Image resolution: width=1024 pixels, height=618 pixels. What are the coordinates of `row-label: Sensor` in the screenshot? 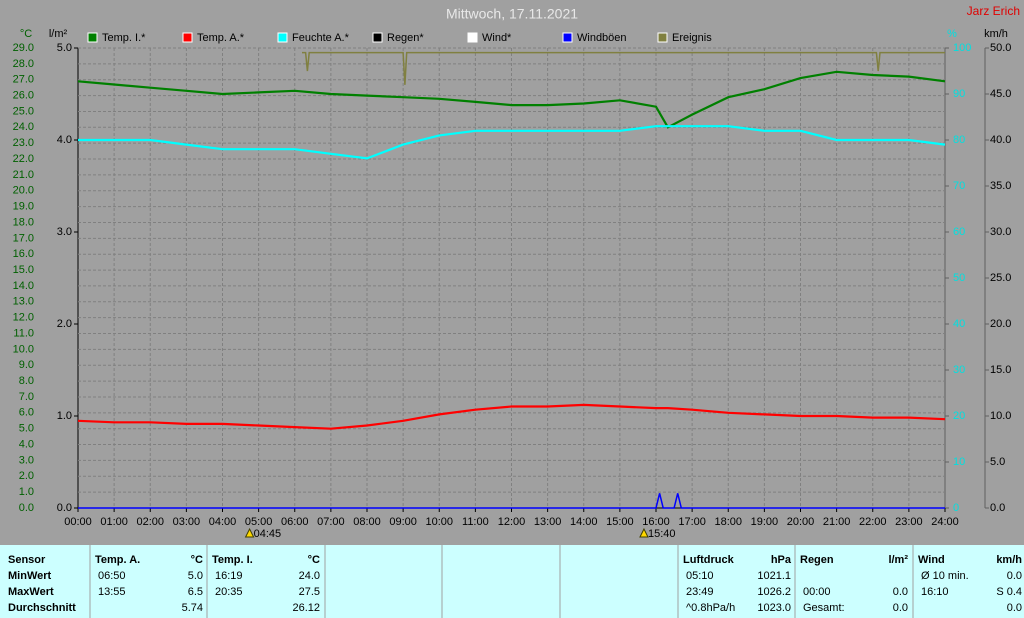 It's located at (27, 560).